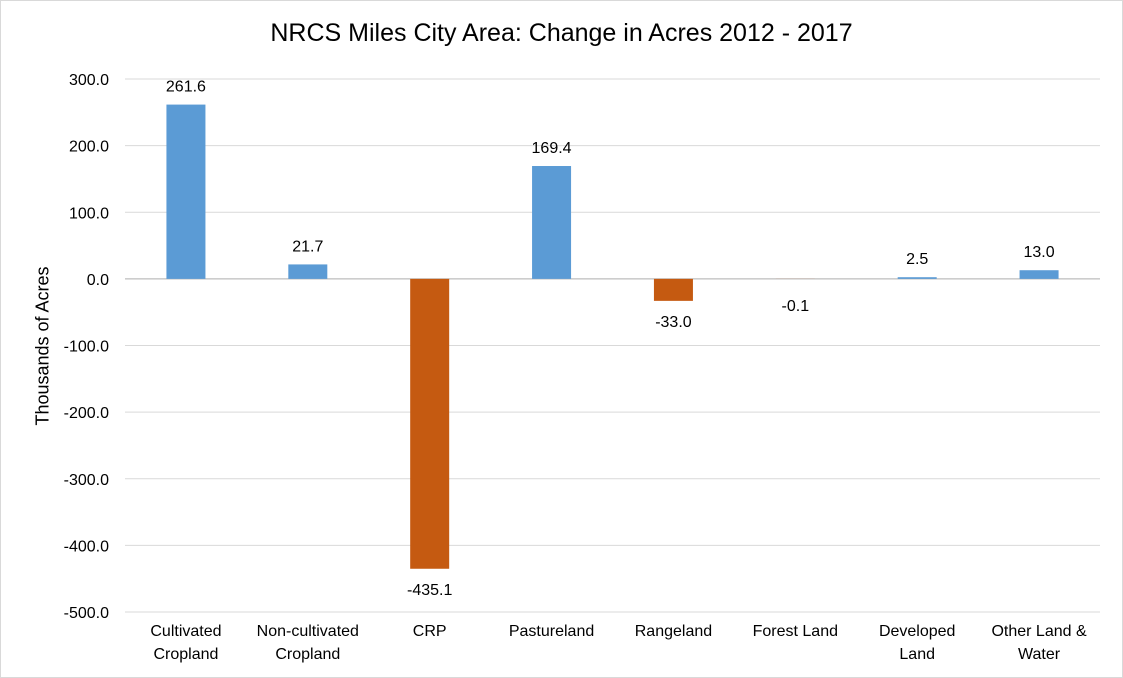 The width and height of the screenshot is (1123, 678). Describe the element at coordinates (917, 259) in the screenshot. I see `data-label: 2.5` at that location.